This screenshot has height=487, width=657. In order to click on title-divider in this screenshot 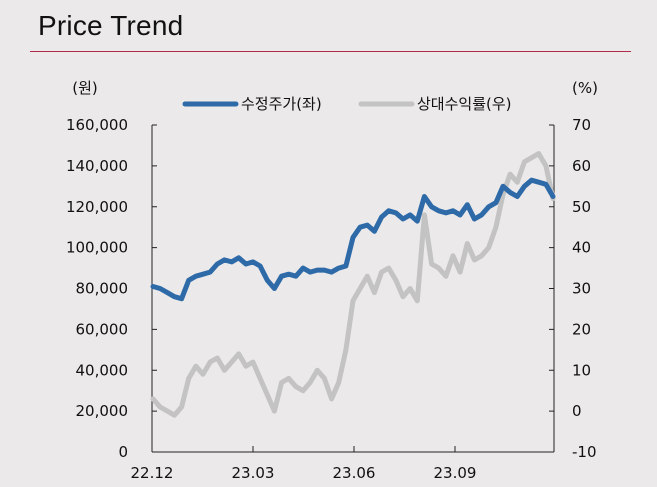, I will do `click(330, 51)`.